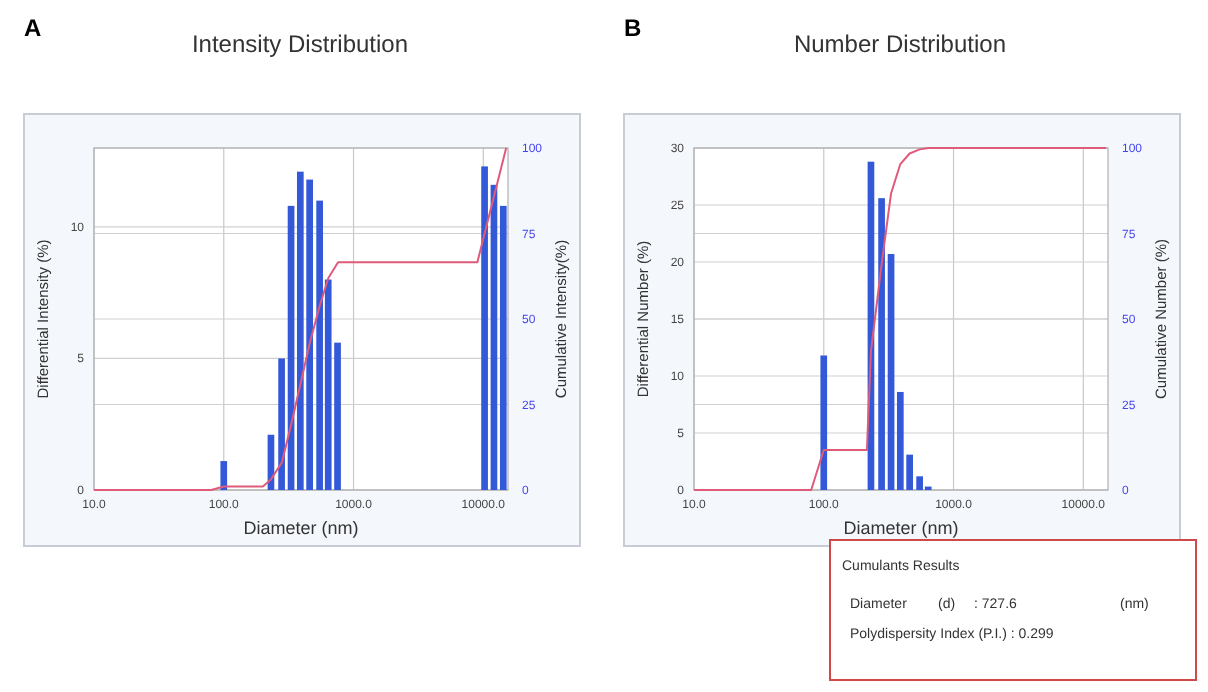 The image size is (1208, 692). I want to click on chart-title: Intensity Distribution, so click(300, 44).